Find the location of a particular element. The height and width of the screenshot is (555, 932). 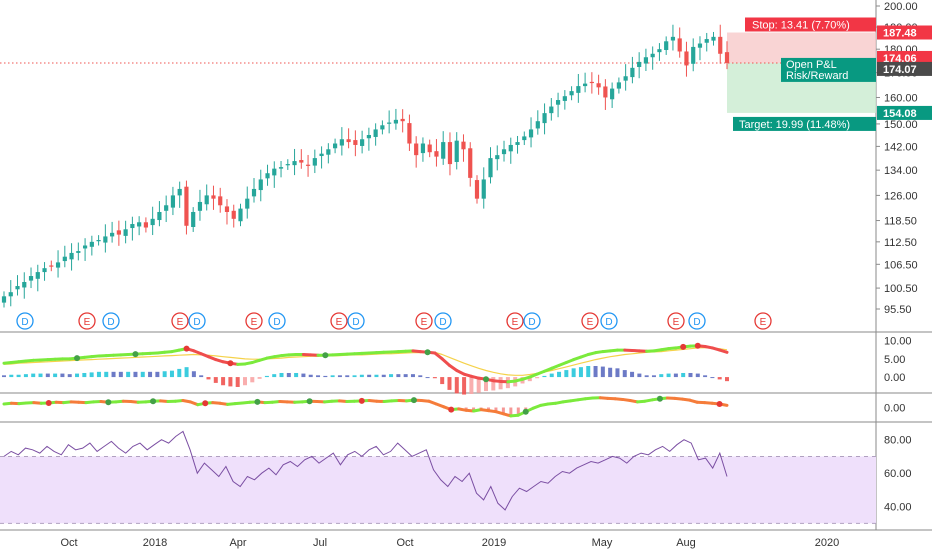

x-tick-label: Oct is located at coordinates (68, 543).